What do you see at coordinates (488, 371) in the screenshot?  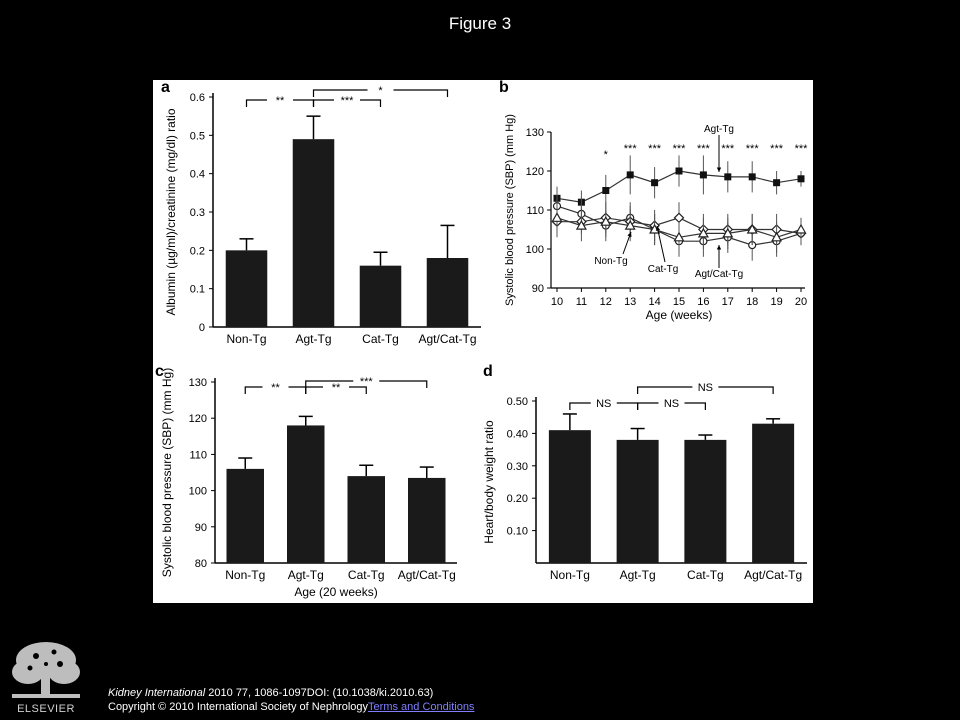 I see `panel-label-d: d` at bounding box center [488, 371].